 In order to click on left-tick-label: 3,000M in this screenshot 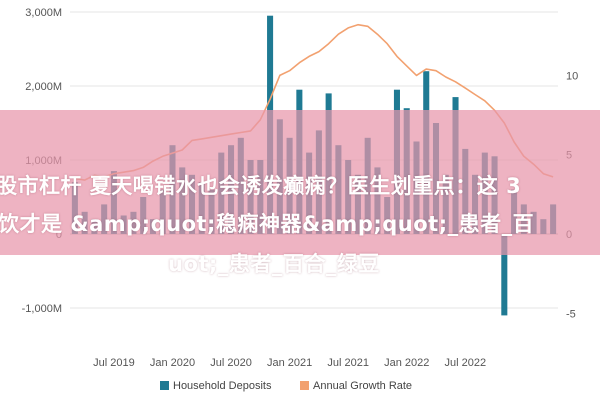, I will do `click(43, 13)`.